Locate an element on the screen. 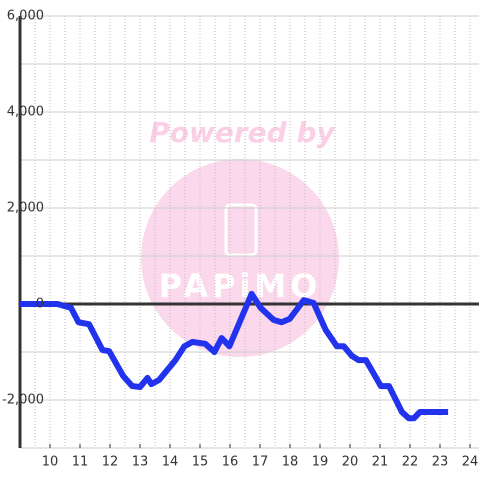  watermark-logo: PAPiMO is located at coordinates (240, 286).